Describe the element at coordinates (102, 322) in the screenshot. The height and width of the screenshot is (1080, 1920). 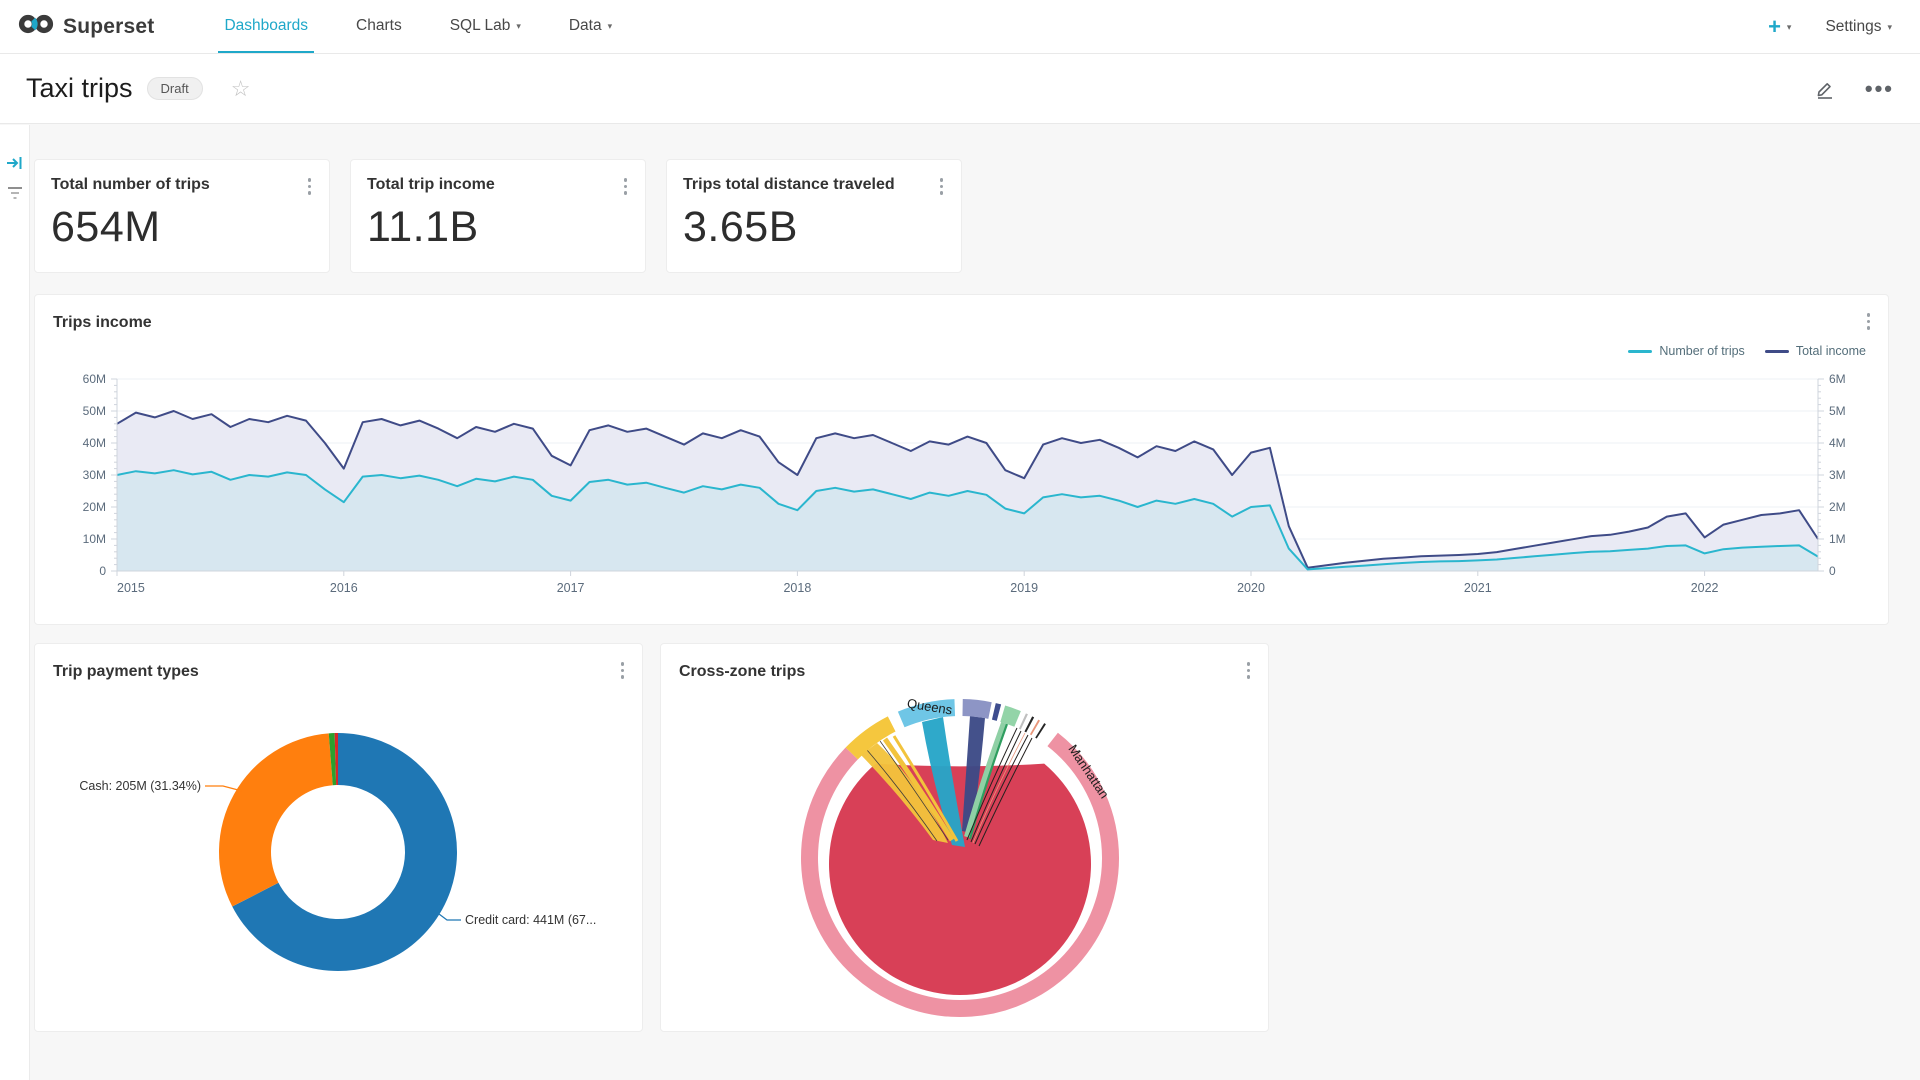
I see `panel-title: Trips income` at that location.